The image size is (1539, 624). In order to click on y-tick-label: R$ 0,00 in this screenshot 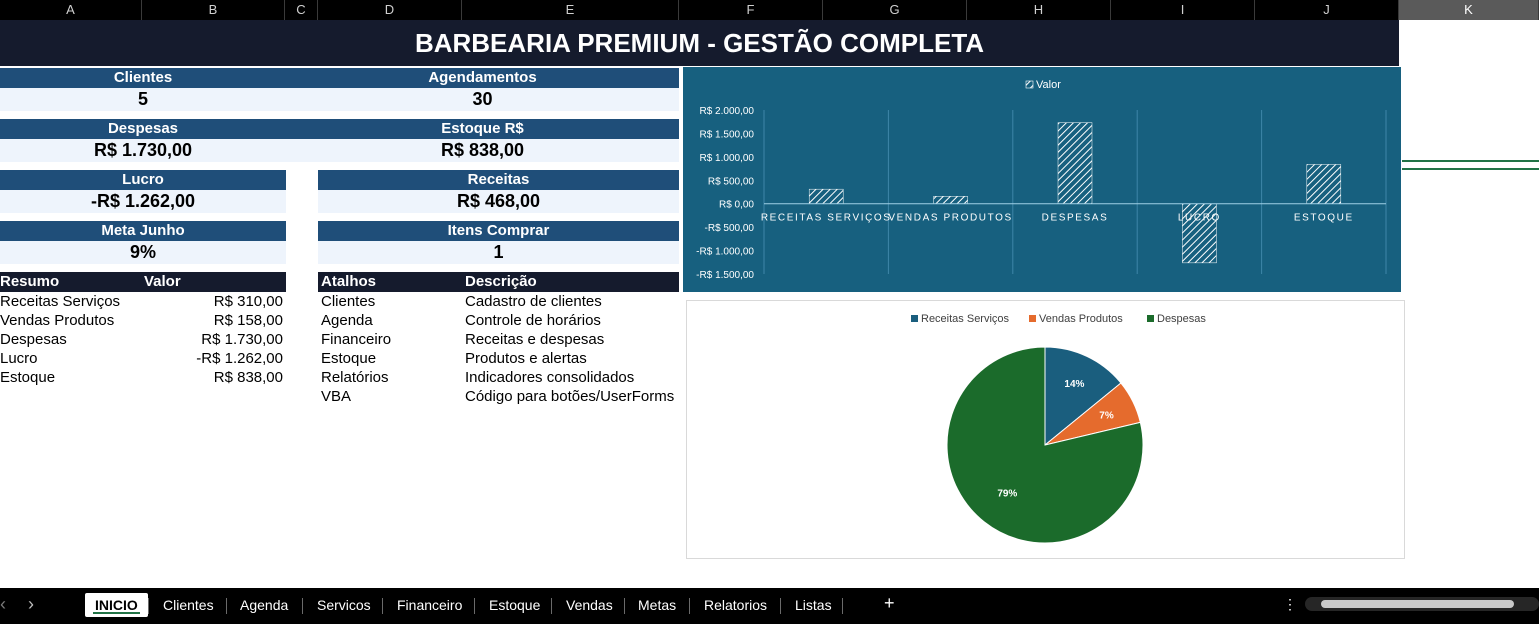, I will do `click(736, 205)`.